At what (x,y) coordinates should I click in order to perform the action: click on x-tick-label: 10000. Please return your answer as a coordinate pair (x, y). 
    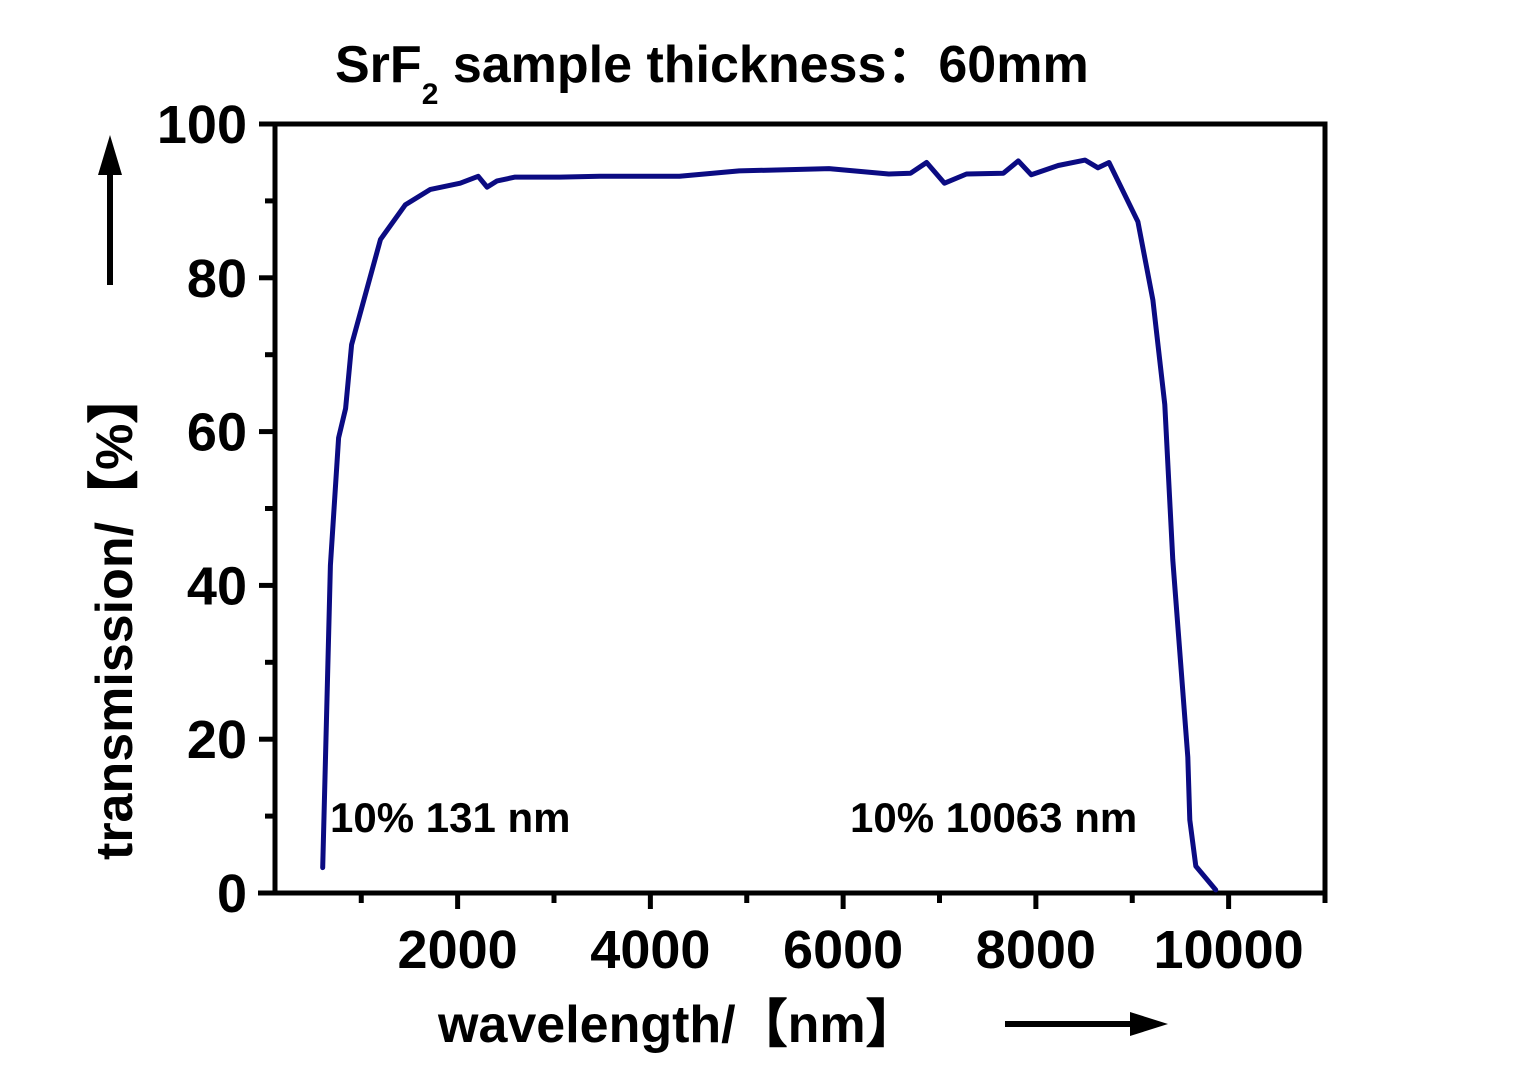
    Looking at the image, I should click on (1229, 950).